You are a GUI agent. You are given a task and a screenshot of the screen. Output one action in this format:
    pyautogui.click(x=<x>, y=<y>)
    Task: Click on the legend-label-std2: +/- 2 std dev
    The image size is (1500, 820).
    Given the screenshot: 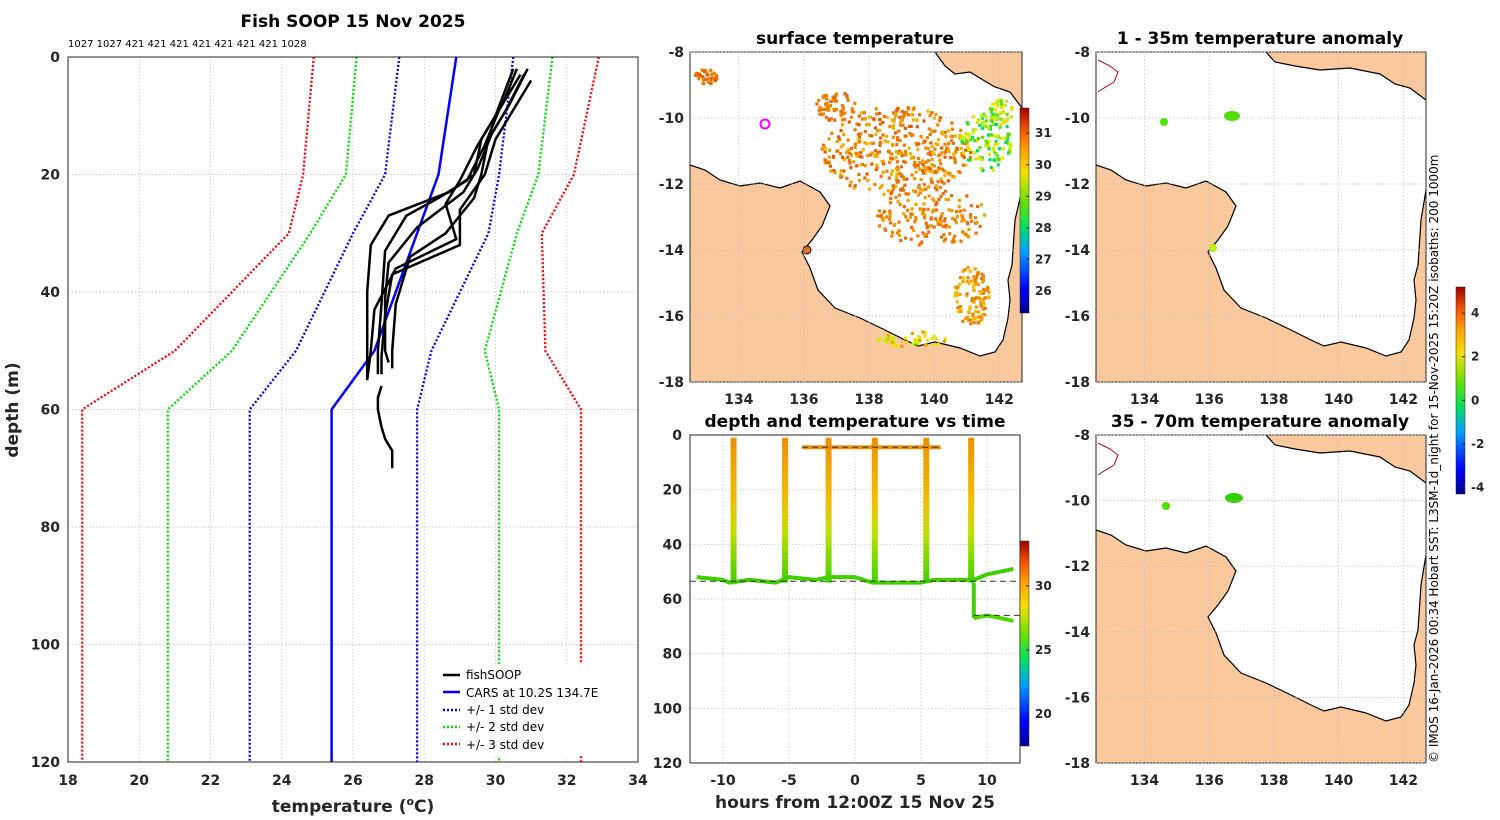 What is the action you would take?
    pyautogui.click(x=505, y=727)
    